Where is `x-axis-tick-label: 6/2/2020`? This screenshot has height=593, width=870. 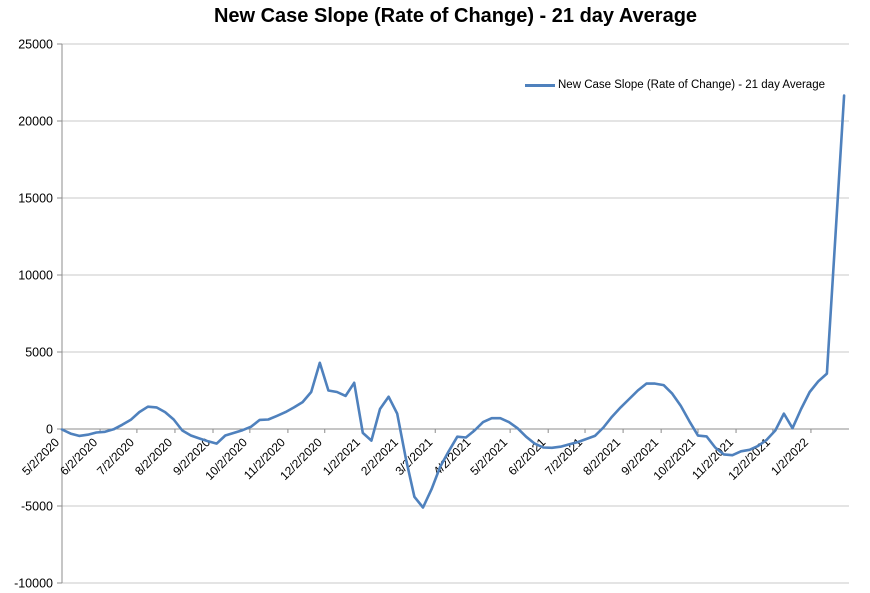
x-axis-tick-label: 6/2/2020 is located at coordinates (78, 456).